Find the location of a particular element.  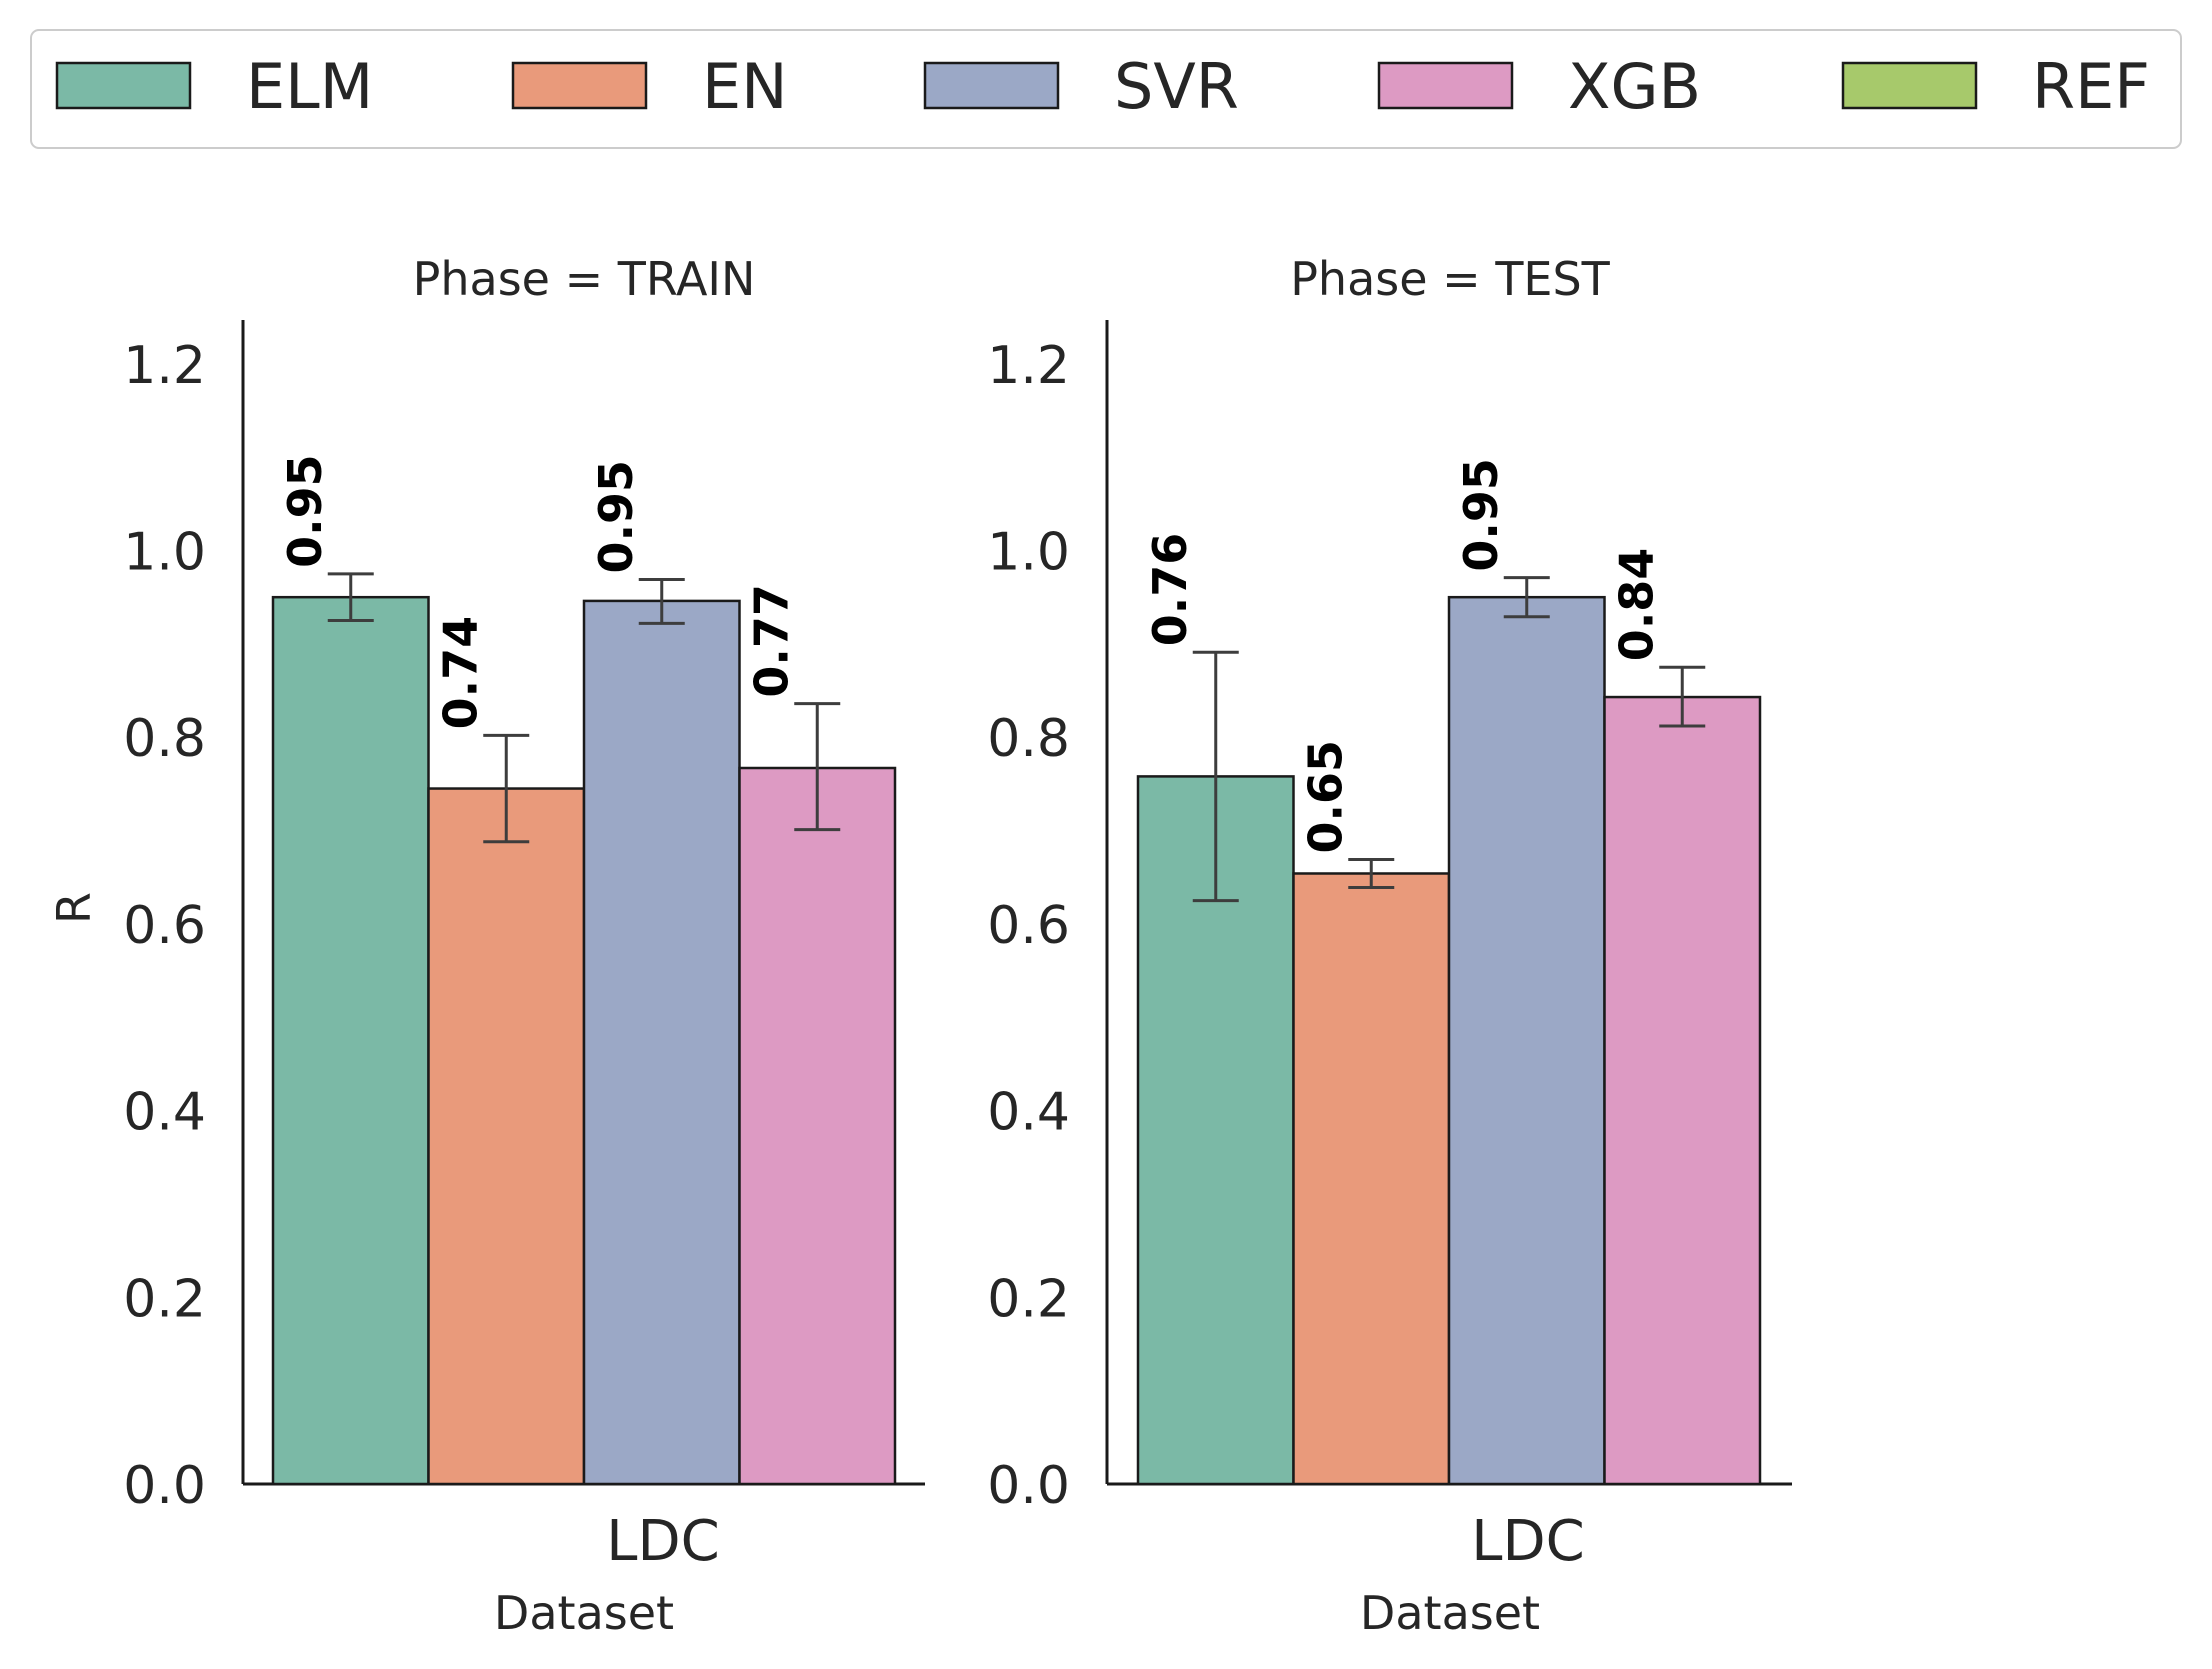

legend-label-ref: REF is located at coordinates (2091, 86).